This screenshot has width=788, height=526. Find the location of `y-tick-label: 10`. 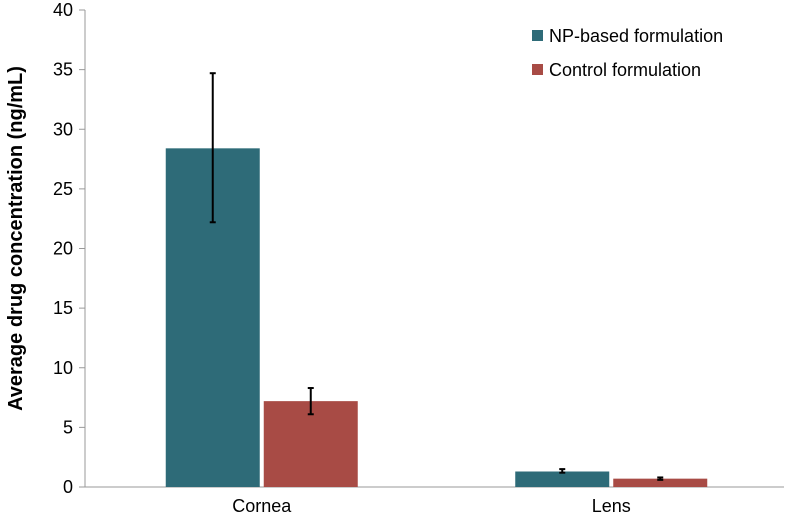

y-tick-label: 10 is located at coordinates (63, 368).